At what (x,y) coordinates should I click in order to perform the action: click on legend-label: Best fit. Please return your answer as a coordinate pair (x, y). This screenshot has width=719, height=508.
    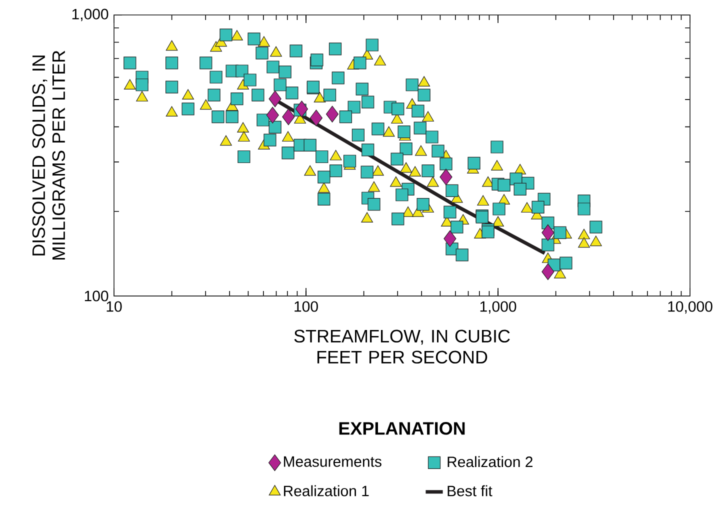
    Looking at the image, I should click on (470, 490).